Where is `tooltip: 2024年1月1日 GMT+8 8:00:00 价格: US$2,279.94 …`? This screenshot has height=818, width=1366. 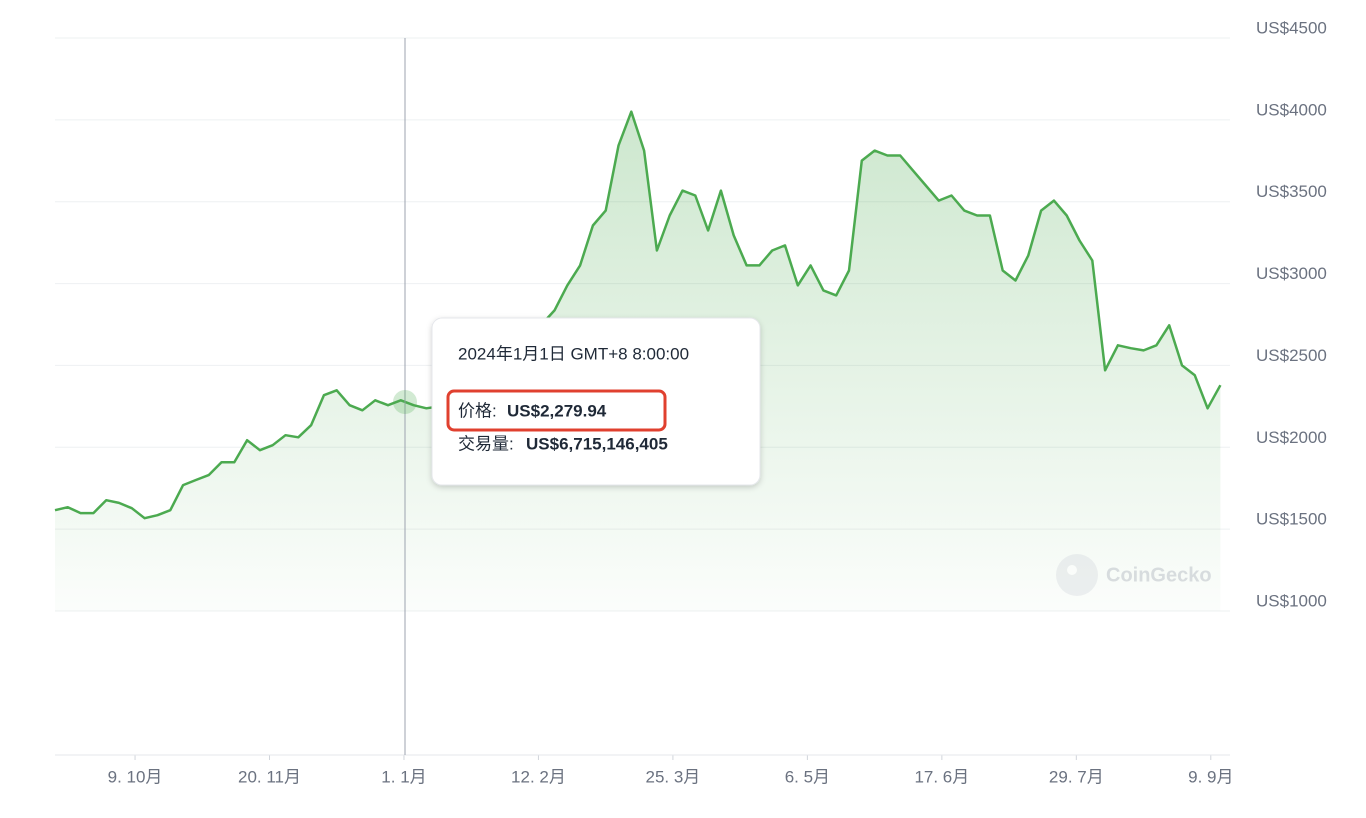
tooltip: 2024年1月1日 GMT+8 8:00:00 价格: US$2,279.94 … is located at coordinates (596, 401).